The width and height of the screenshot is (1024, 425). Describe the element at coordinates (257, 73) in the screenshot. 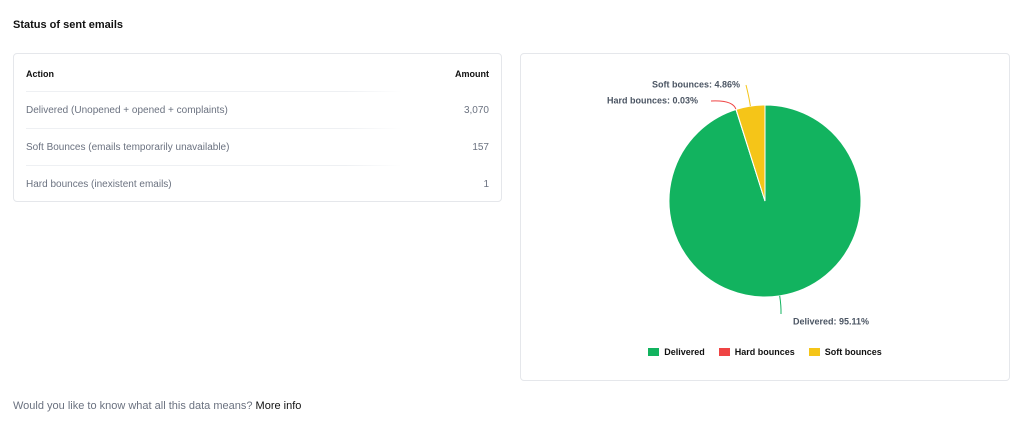

I see `table-header: Action Amount` at that location.